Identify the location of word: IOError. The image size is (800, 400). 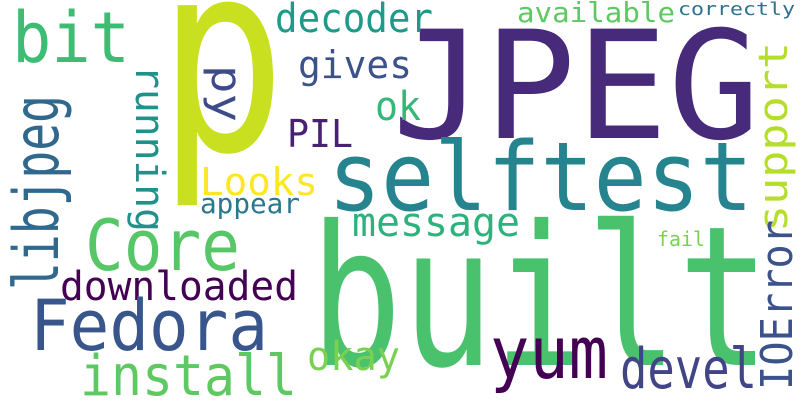
(776, 305).